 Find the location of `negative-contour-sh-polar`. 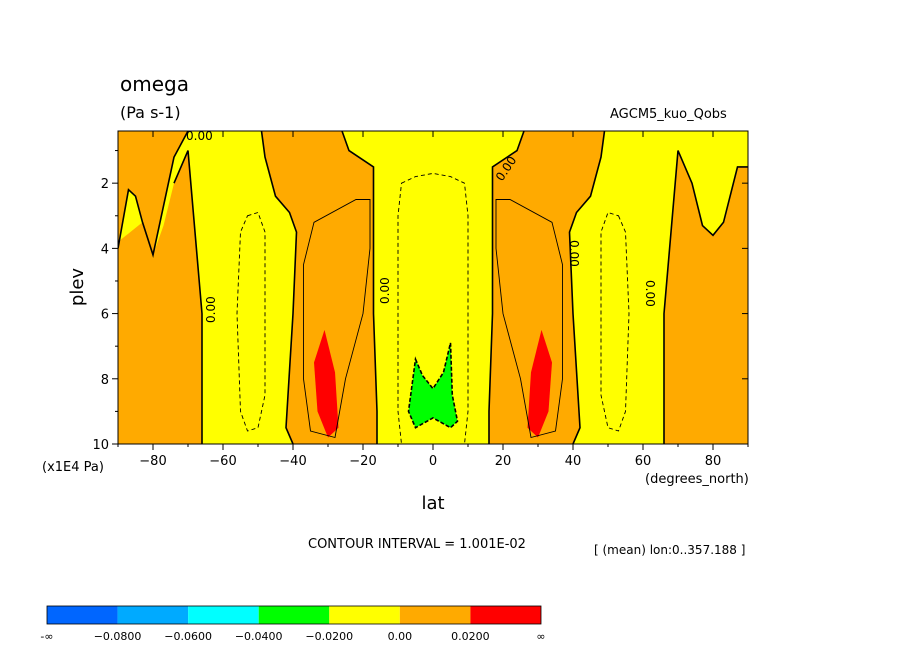

negative-contour-sh-polar is located at coordinates (251, 321).